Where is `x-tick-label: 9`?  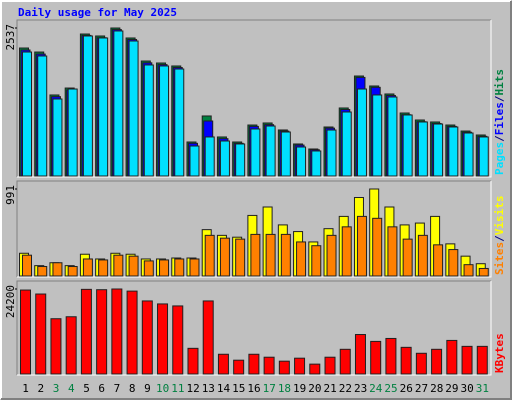 x-tick-label: 9 is located at coordinates (147, 388).